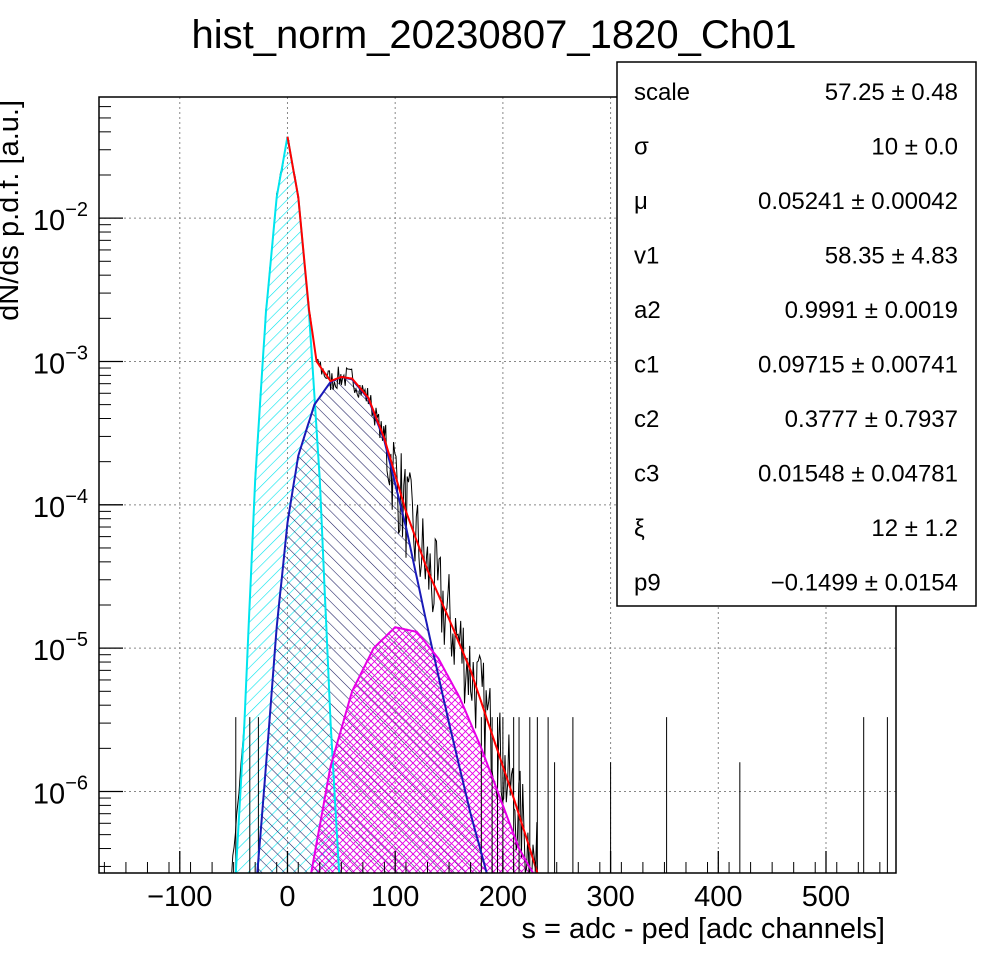 This screenshot has height=972, width=996. Describe the element at coordinates (494, 35) in the screenshot. I see `chart-title: hist_norm_20230807_1820_Ch01` at that location.